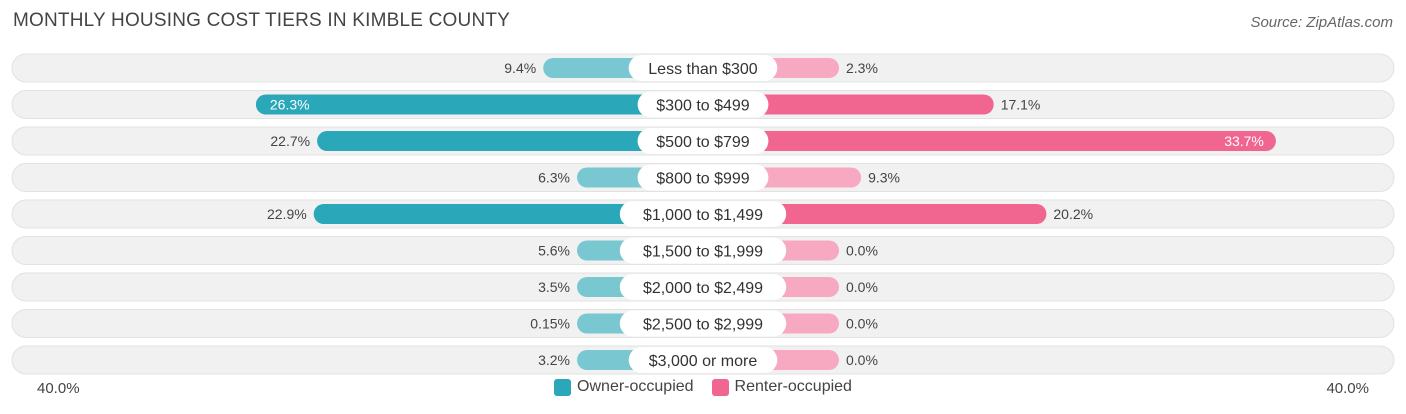  Describe the element at coordinates (550, 324) in the screenshot. I see `value-label-owner: 0.15%` at that location.